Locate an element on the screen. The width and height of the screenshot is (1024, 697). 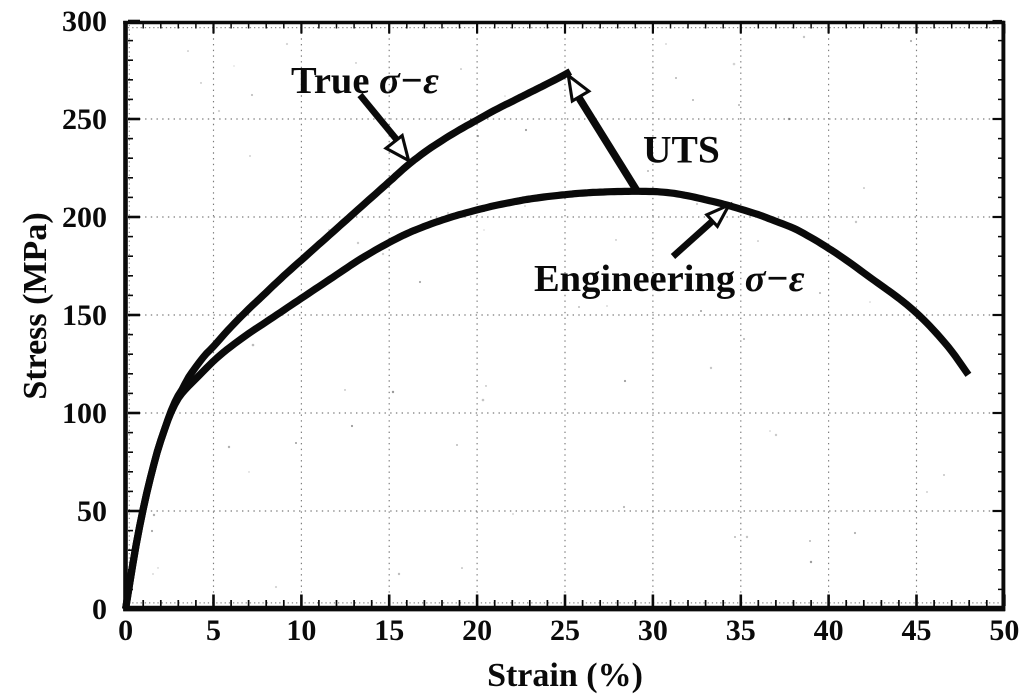
svg-text: 45 is located at coordinates (917, 630).